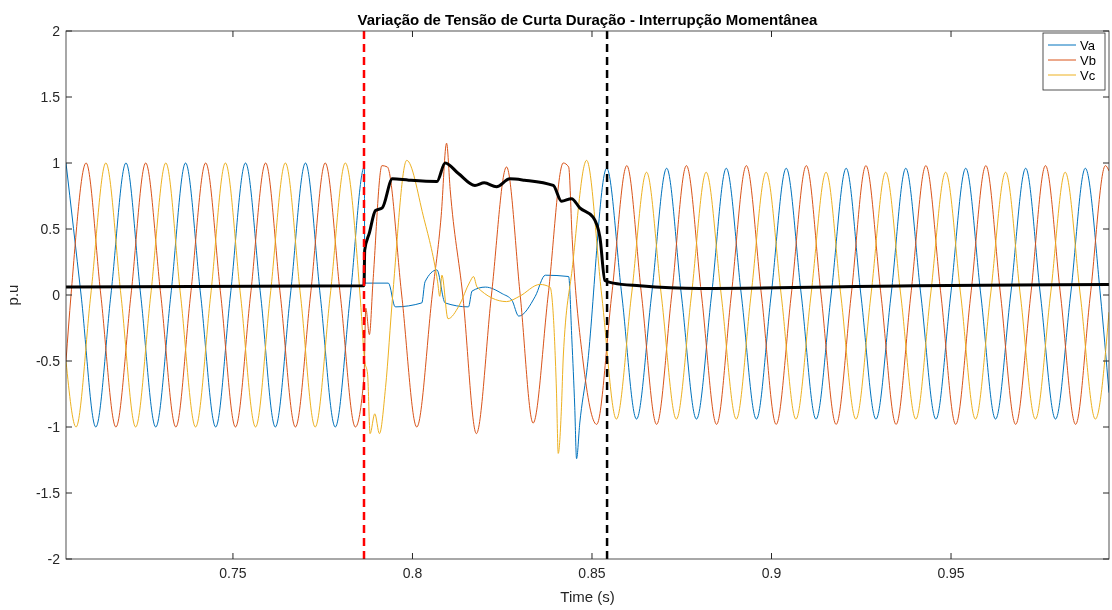 Image resolution: width=1112 pixels, height=610 pixels. What do you see at coordinates (412, 573) in the screenshot?
I see `x-tick-label: 0.8` at bounding box center [412, 573].